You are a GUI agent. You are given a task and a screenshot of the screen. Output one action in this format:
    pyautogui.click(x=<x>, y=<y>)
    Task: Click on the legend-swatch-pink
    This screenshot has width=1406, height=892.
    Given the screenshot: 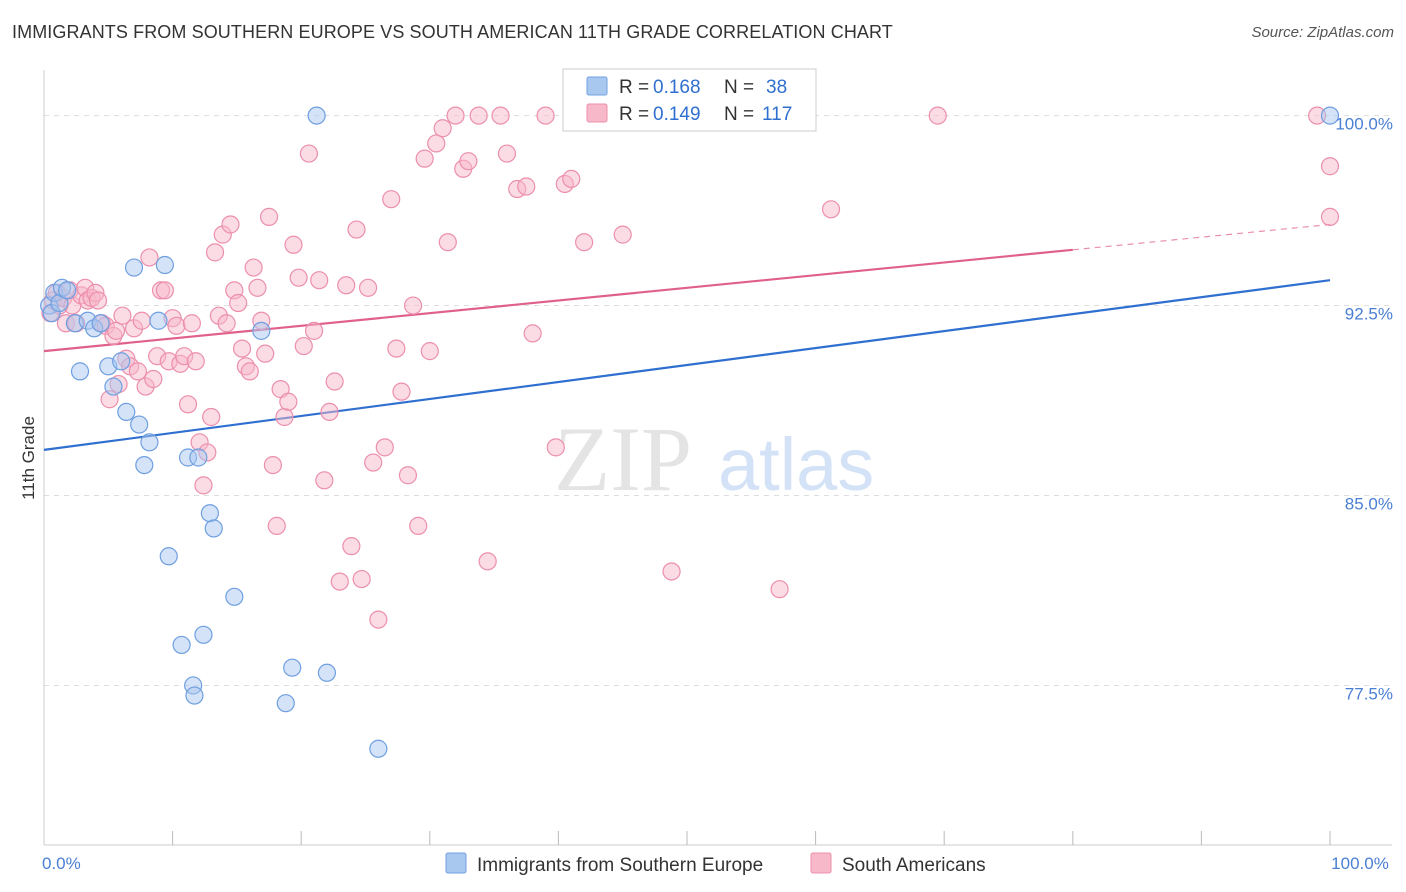 What is the action you would take?
    pyautogui.click(x=597, y=113)
    